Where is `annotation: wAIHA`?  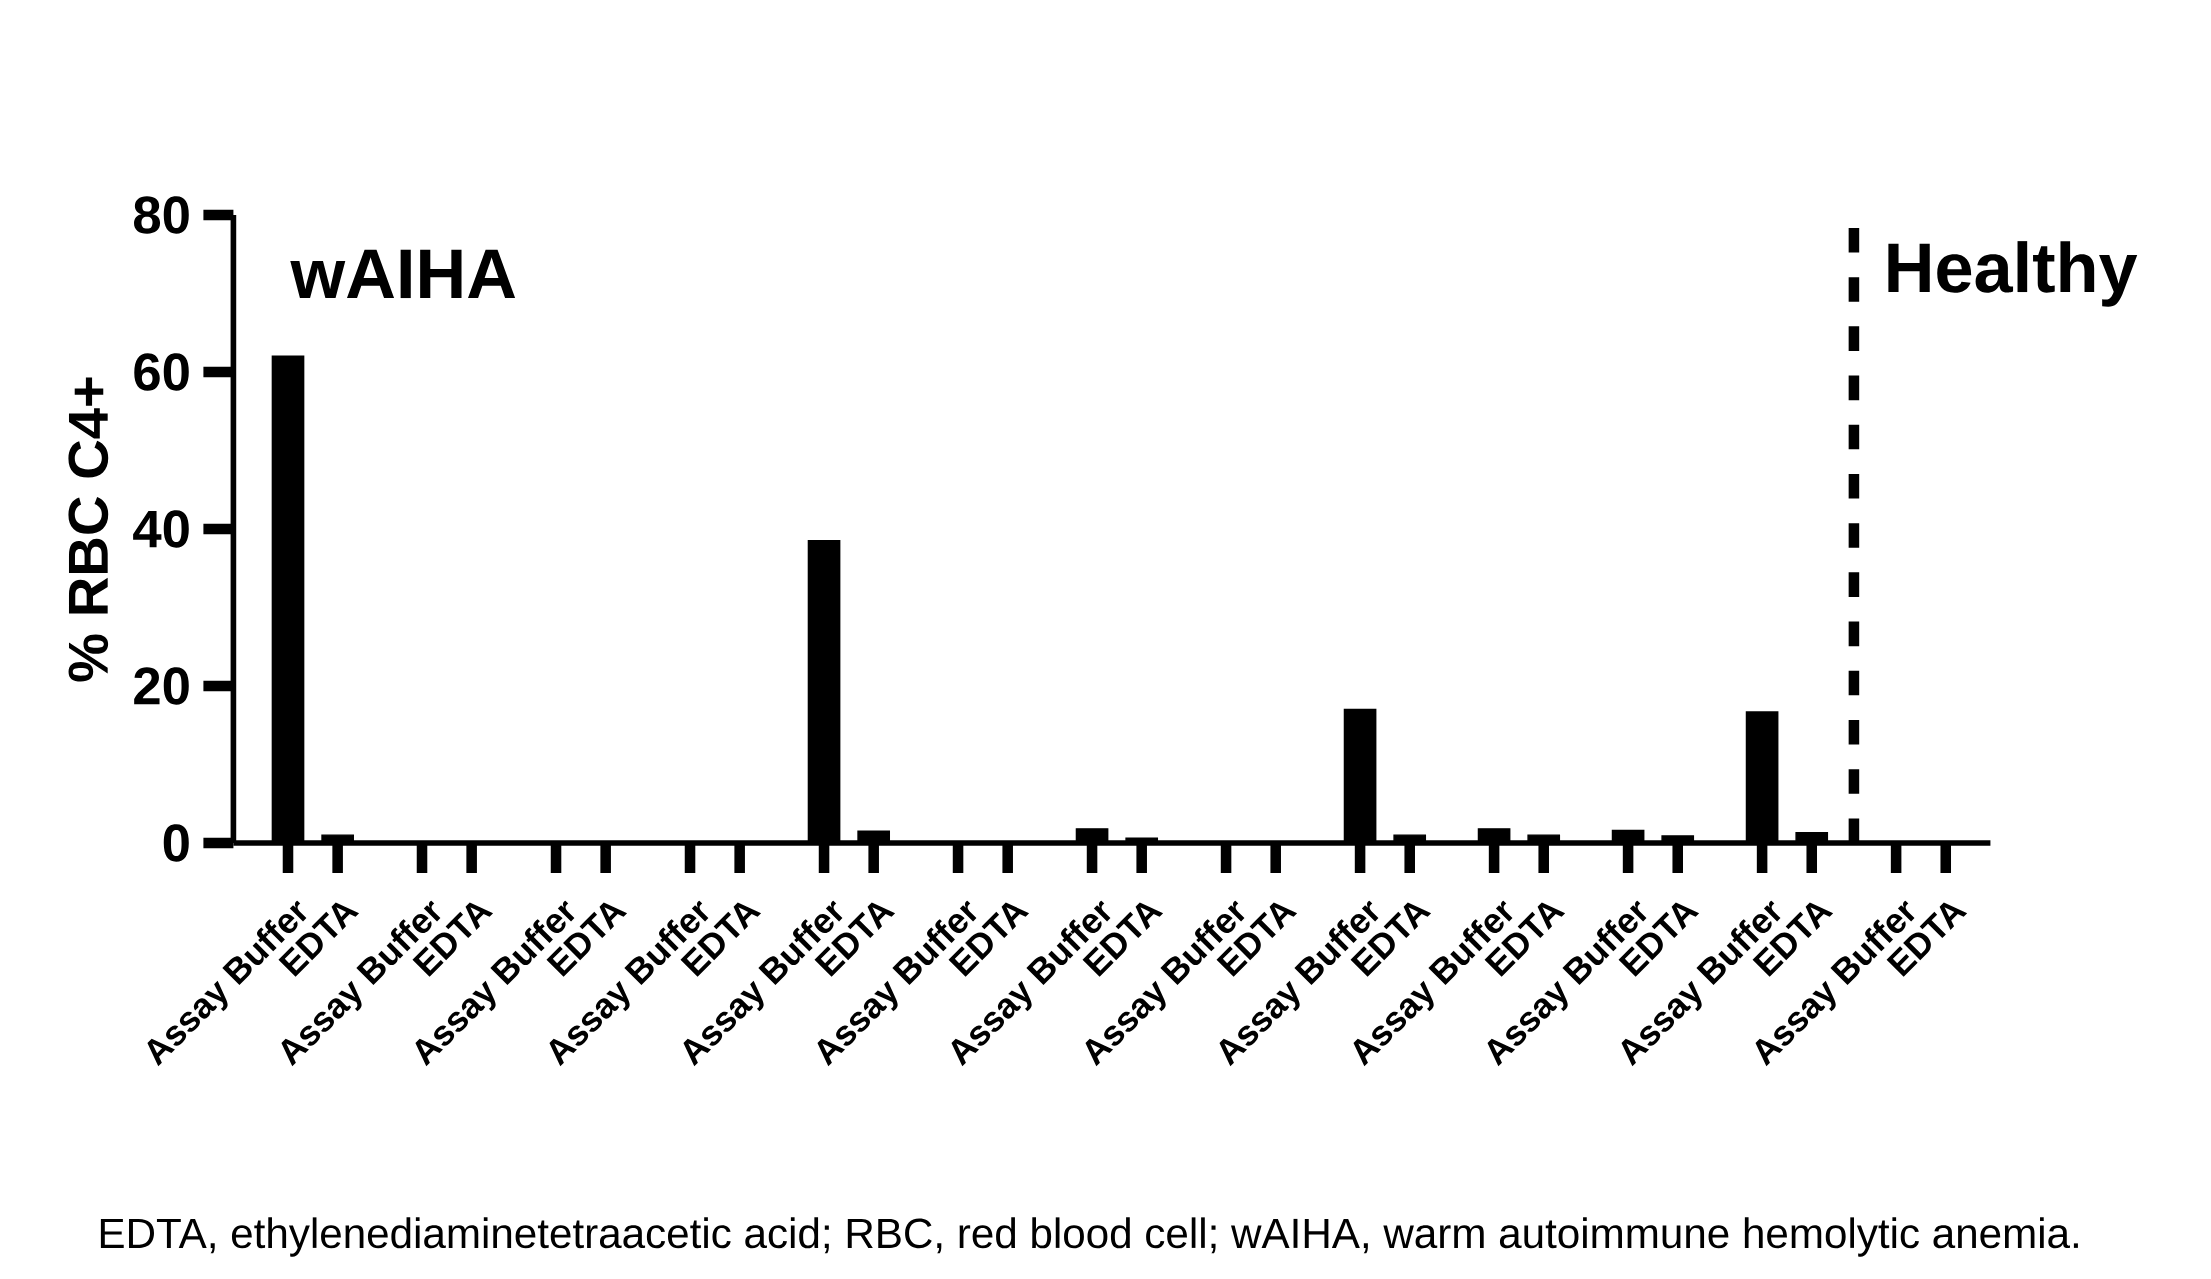
annotation: wAIHA is located at coordinates (403, 274).